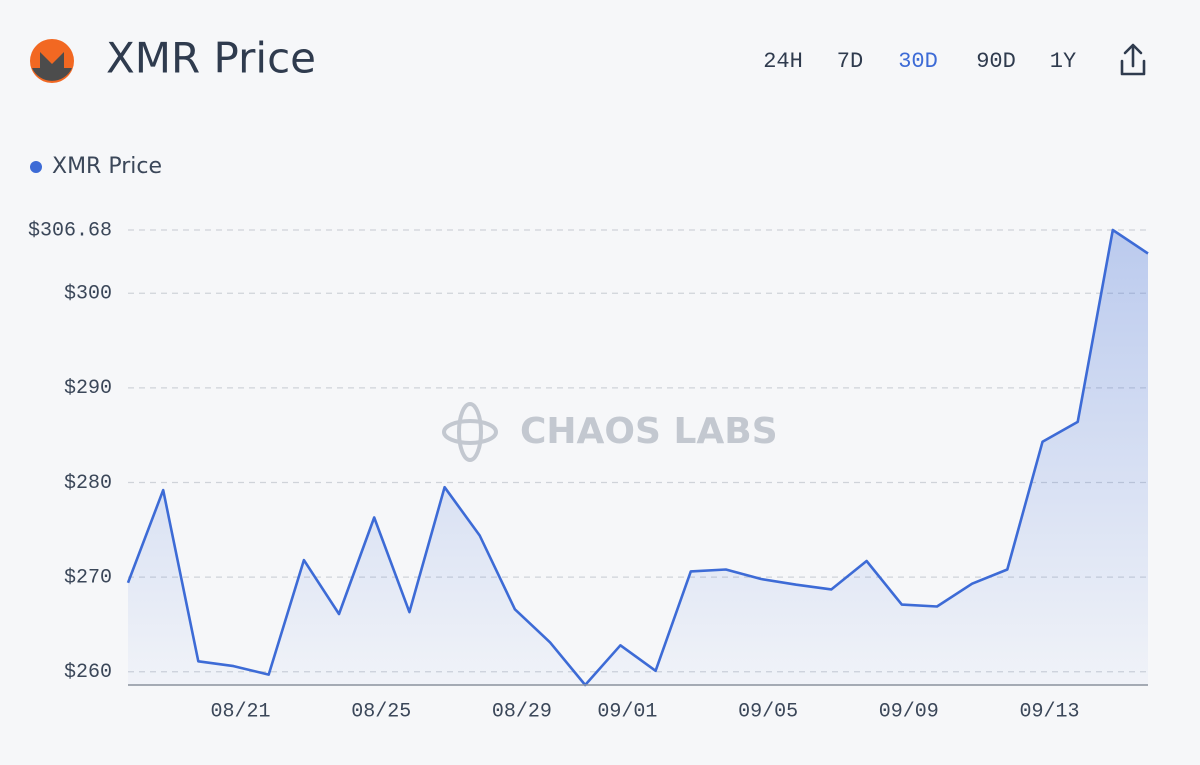 The width and height of the screenshot is (1200, 765). What do you see at coordinates (88, 577) in the screenshot?
I see `y-tick-label: $270` at bounding box center [88, 577].